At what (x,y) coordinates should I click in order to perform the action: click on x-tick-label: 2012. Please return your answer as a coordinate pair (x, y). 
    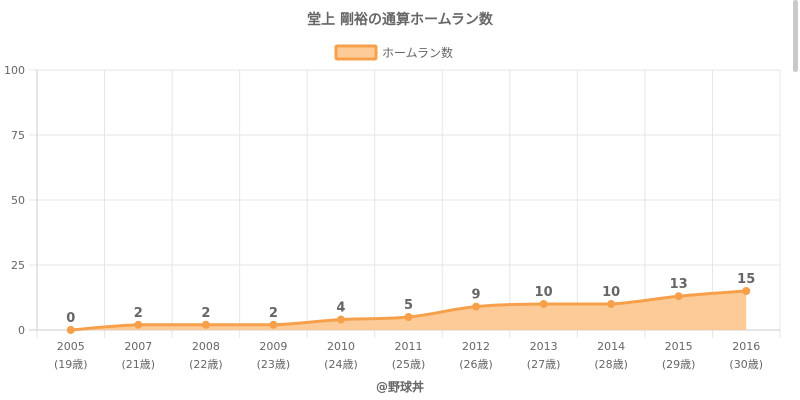
    Looking at the image, I should click on (476, 346).